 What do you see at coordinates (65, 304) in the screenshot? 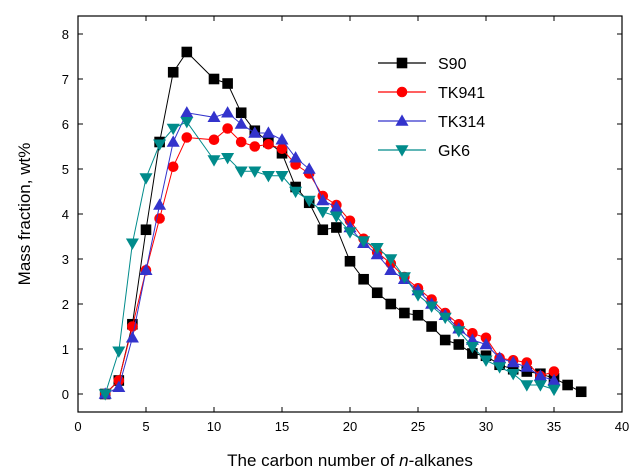
I see `y-tick-label: 2` at bounding box center [65, 304].